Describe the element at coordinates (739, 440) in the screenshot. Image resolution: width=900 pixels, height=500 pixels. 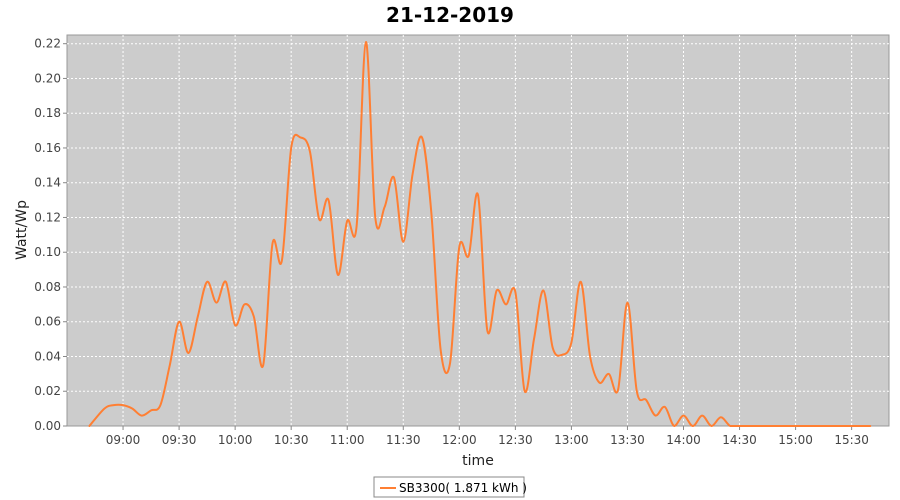
I see `x-tick-label: 14:30` at that location.